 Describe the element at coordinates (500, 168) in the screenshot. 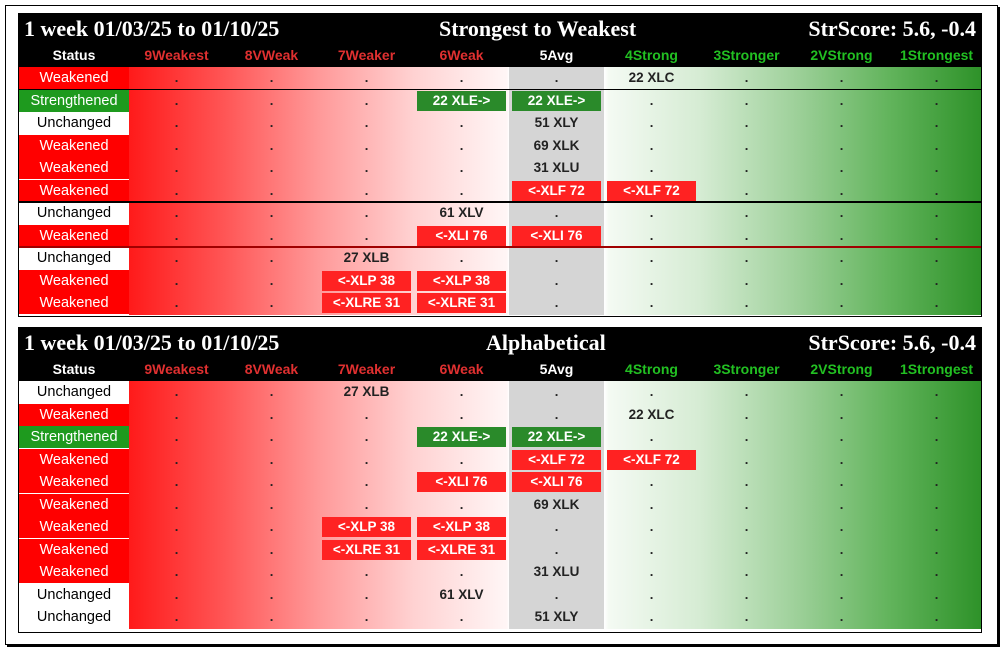

I see `table-row: Weakened........ 31 XLU` at that location.